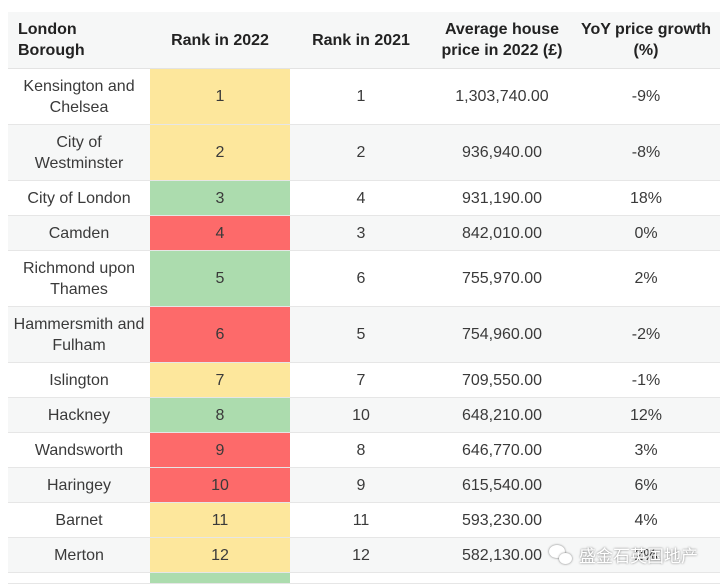 The width and height of the screenshot is (720, 584). Describe the element at coordinates (502, 415) in the screenshot. I see `price-cell: 648,210.00` at that location.